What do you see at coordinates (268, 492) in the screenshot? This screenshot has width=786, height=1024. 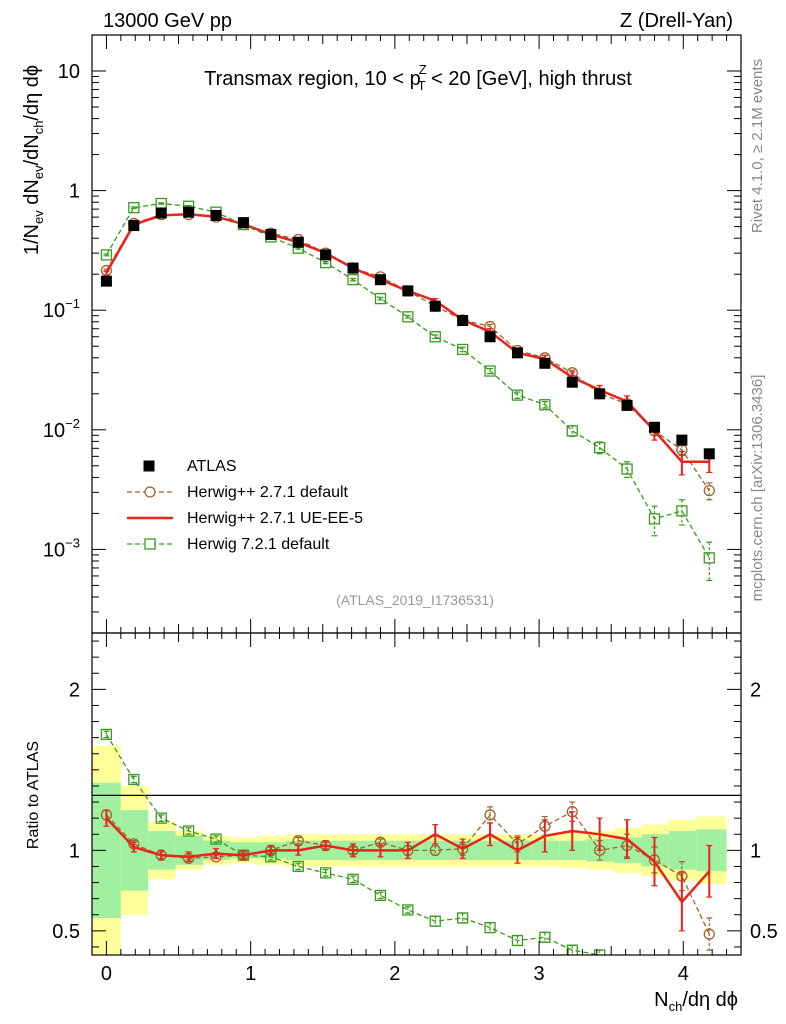 I see `legend-label: Herwig++ 2.7.1 default` at bounding box center [268, 492].